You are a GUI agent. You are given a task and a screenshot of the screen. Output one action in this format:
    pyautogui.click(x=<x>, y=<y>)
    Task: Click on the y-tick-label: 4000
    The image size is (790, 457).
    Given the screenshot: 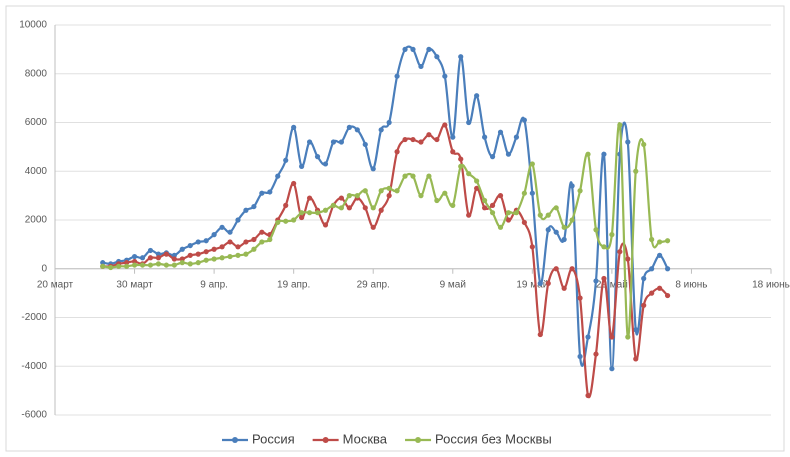 What is the action you would take?
    pyautogui.click(x=36, y=171)
    